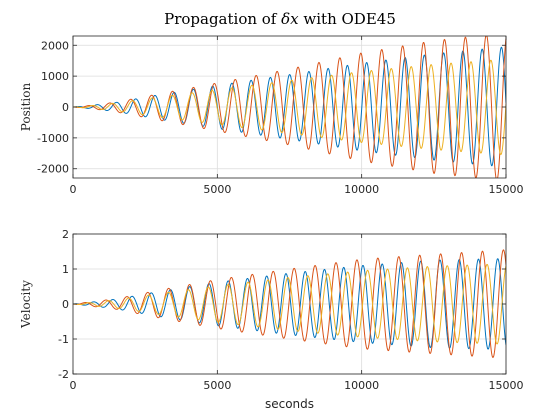 This screenshot has height=420, width=560. What do you see at coordinates (347, 19) in the screenshot?
I see `title-suffix: with ODE45` at bounding box center [347, 19].